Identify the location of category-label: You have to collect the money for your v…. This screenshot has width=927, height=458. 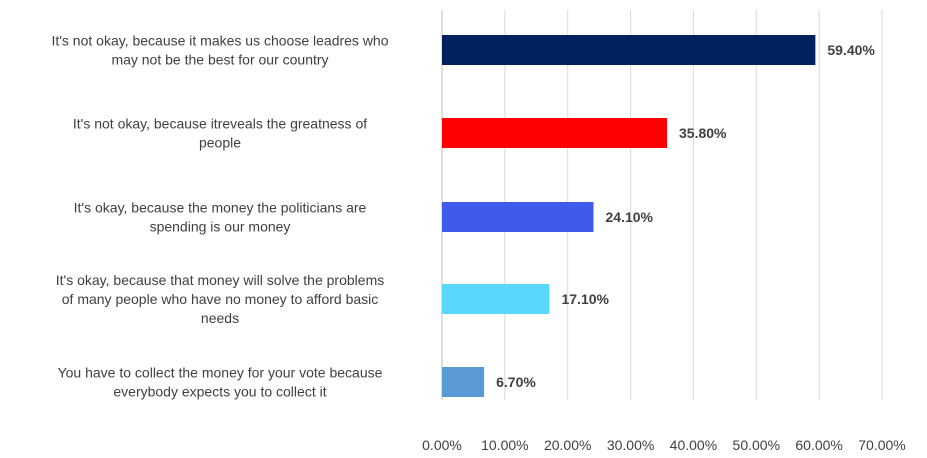
(220, 382).